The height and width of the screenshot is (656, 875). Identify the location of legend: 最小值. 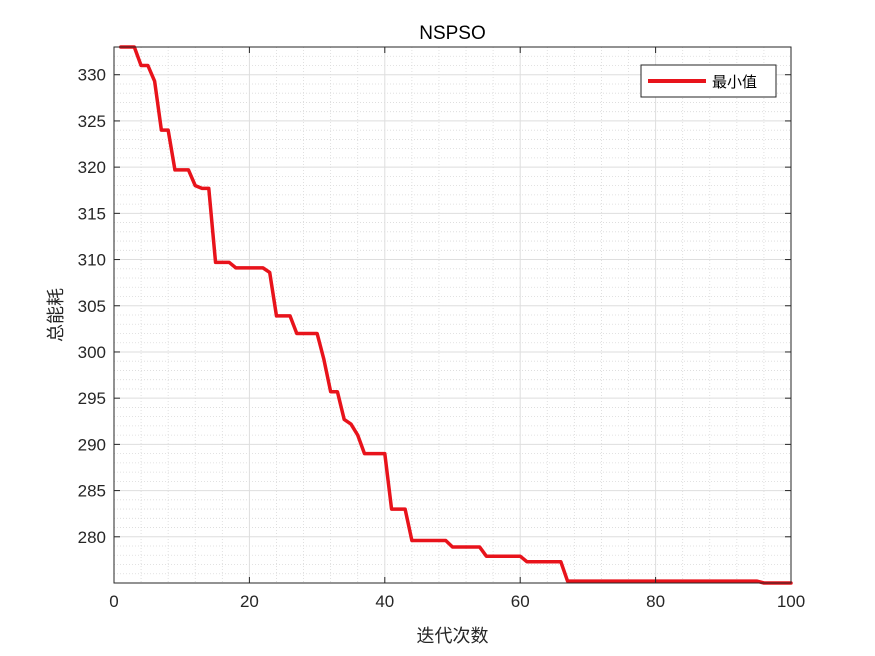
(708, 81).